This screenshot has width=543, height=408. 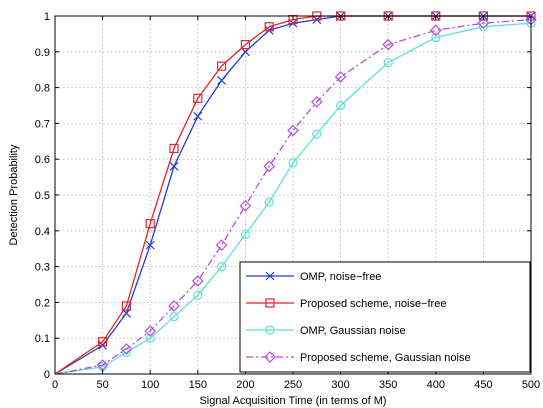 I want to click on x-tick-label: 150, so click(x=198, y=385).